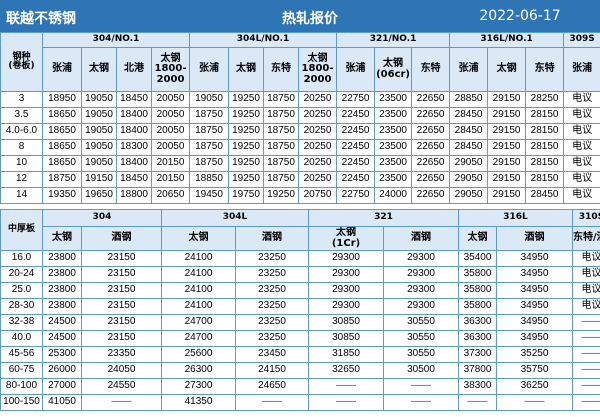  I want to click on spec-cell: 16.0, so click(21, 258).